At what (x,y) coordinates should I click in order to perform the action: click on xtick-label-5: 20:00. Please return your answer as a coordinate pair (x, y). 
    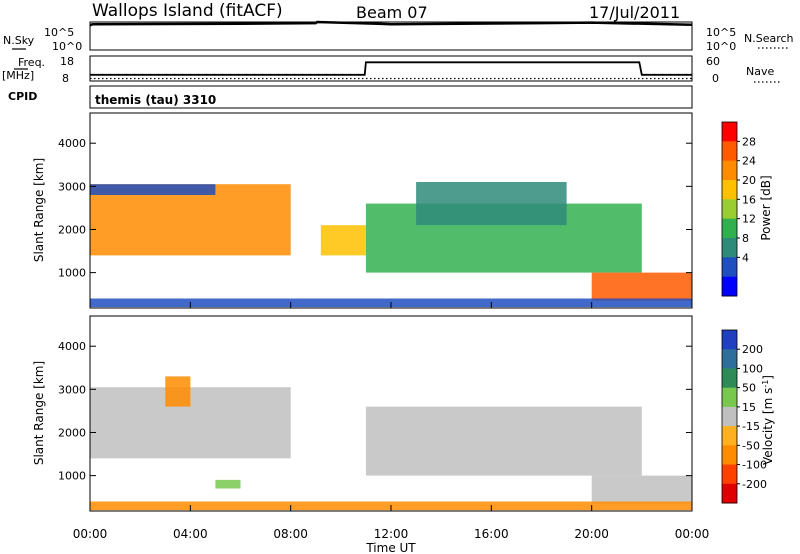
    Looking at the image, I should click on (591, 534).